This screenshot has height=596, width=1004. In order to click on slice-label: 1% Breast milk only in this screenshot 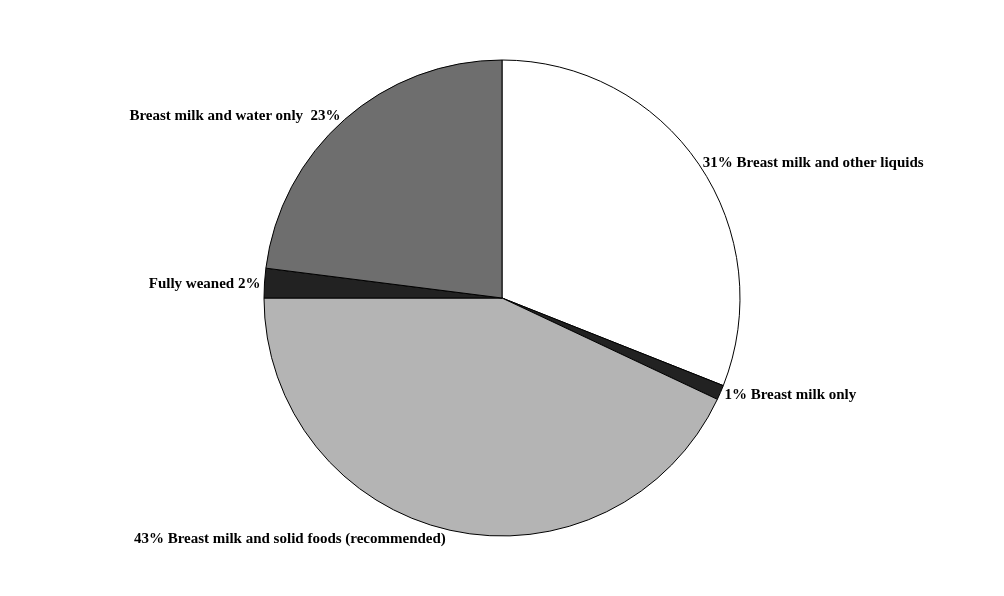, I will do `click(790, 393)`.